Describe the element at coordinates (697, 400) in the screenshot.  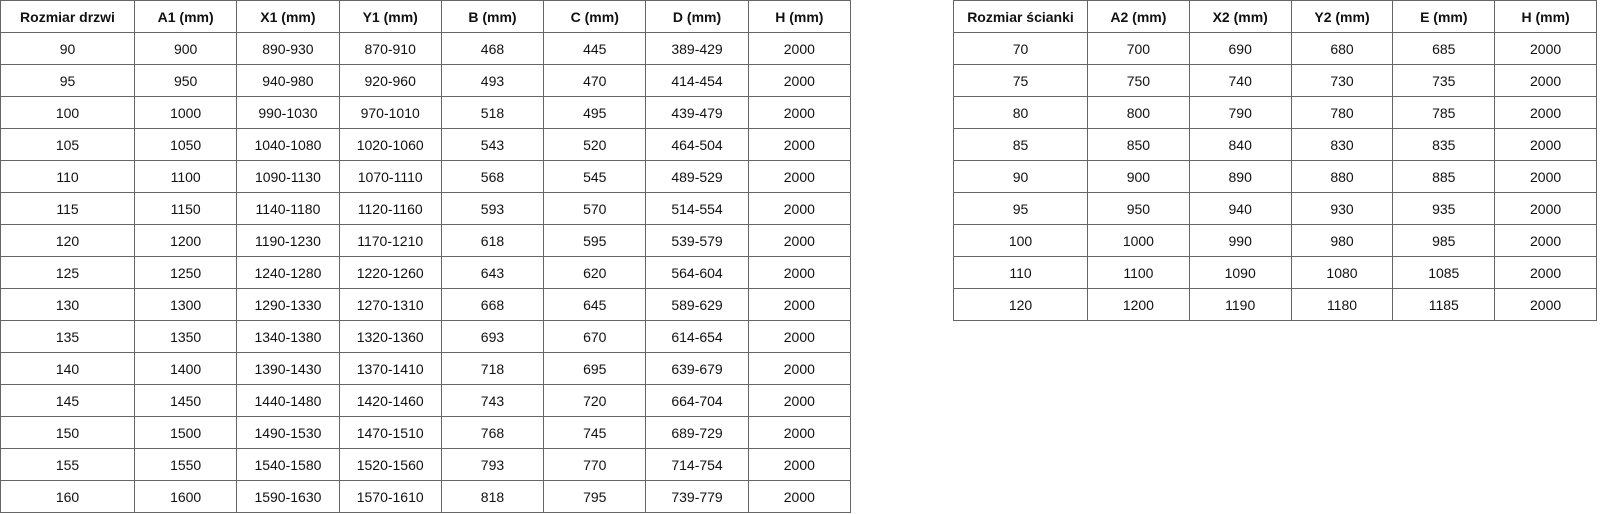
I see `table-cell: 664-704` at that location.